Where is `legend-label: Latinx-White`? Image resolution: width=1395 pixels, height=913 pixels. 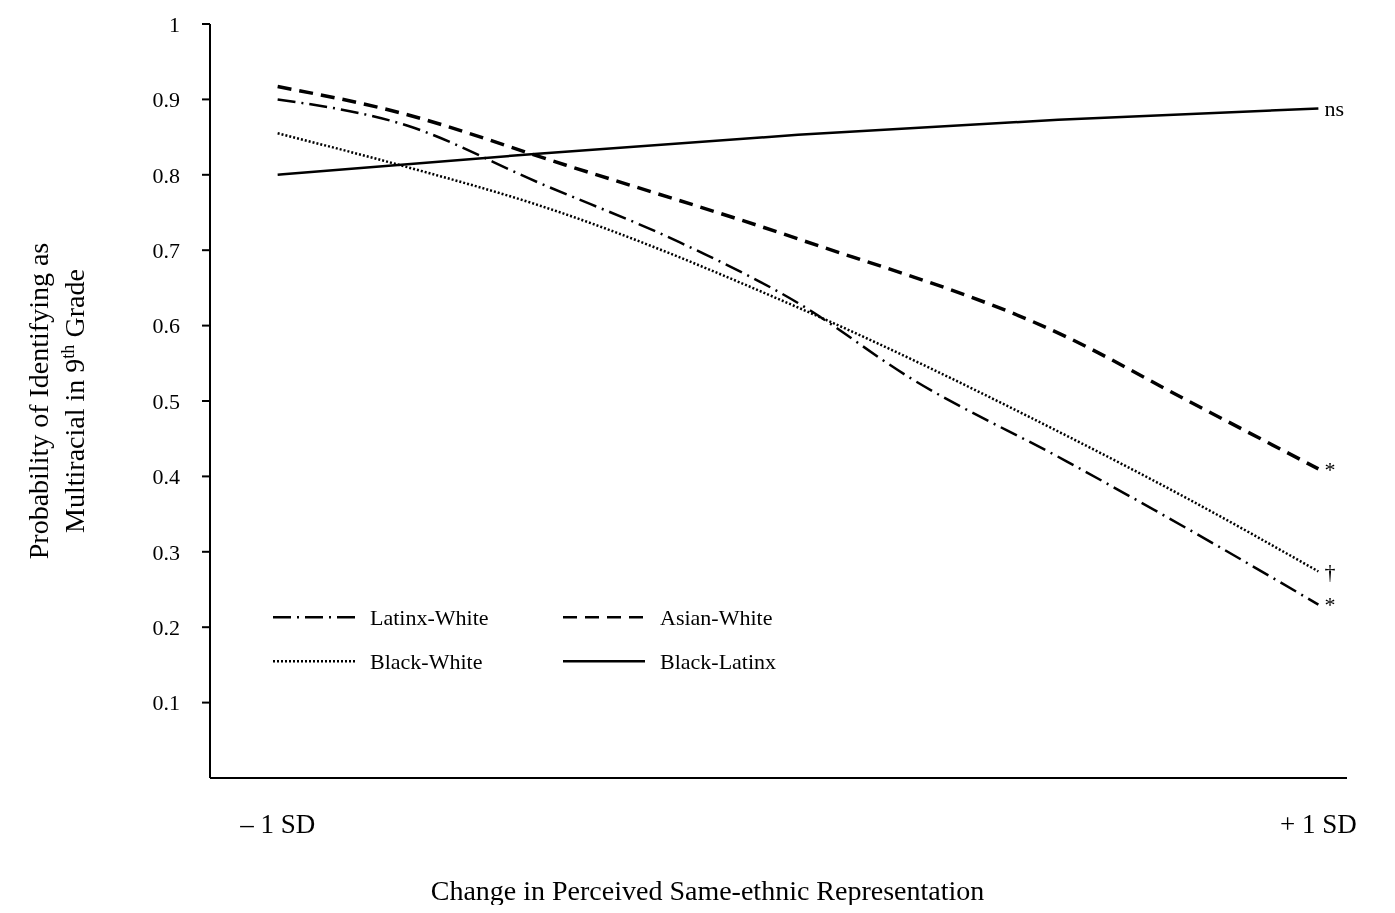 legend-label: Latinx-White is located at coordinates (429, 617).